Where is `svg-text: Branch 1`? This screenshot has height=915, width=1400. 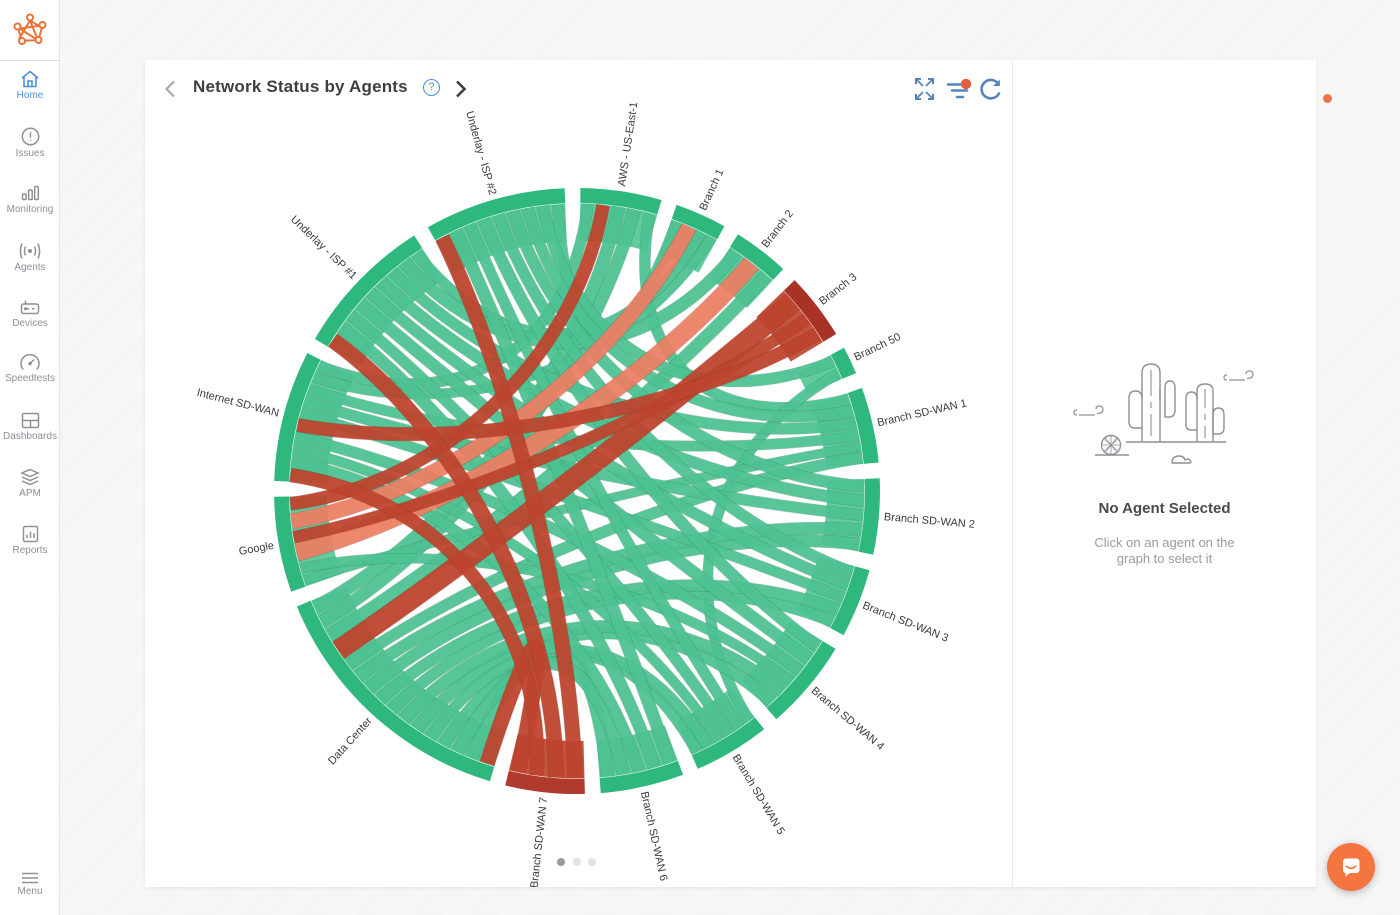 svg-text: Branch 1 is located at coordinates (711, 189).